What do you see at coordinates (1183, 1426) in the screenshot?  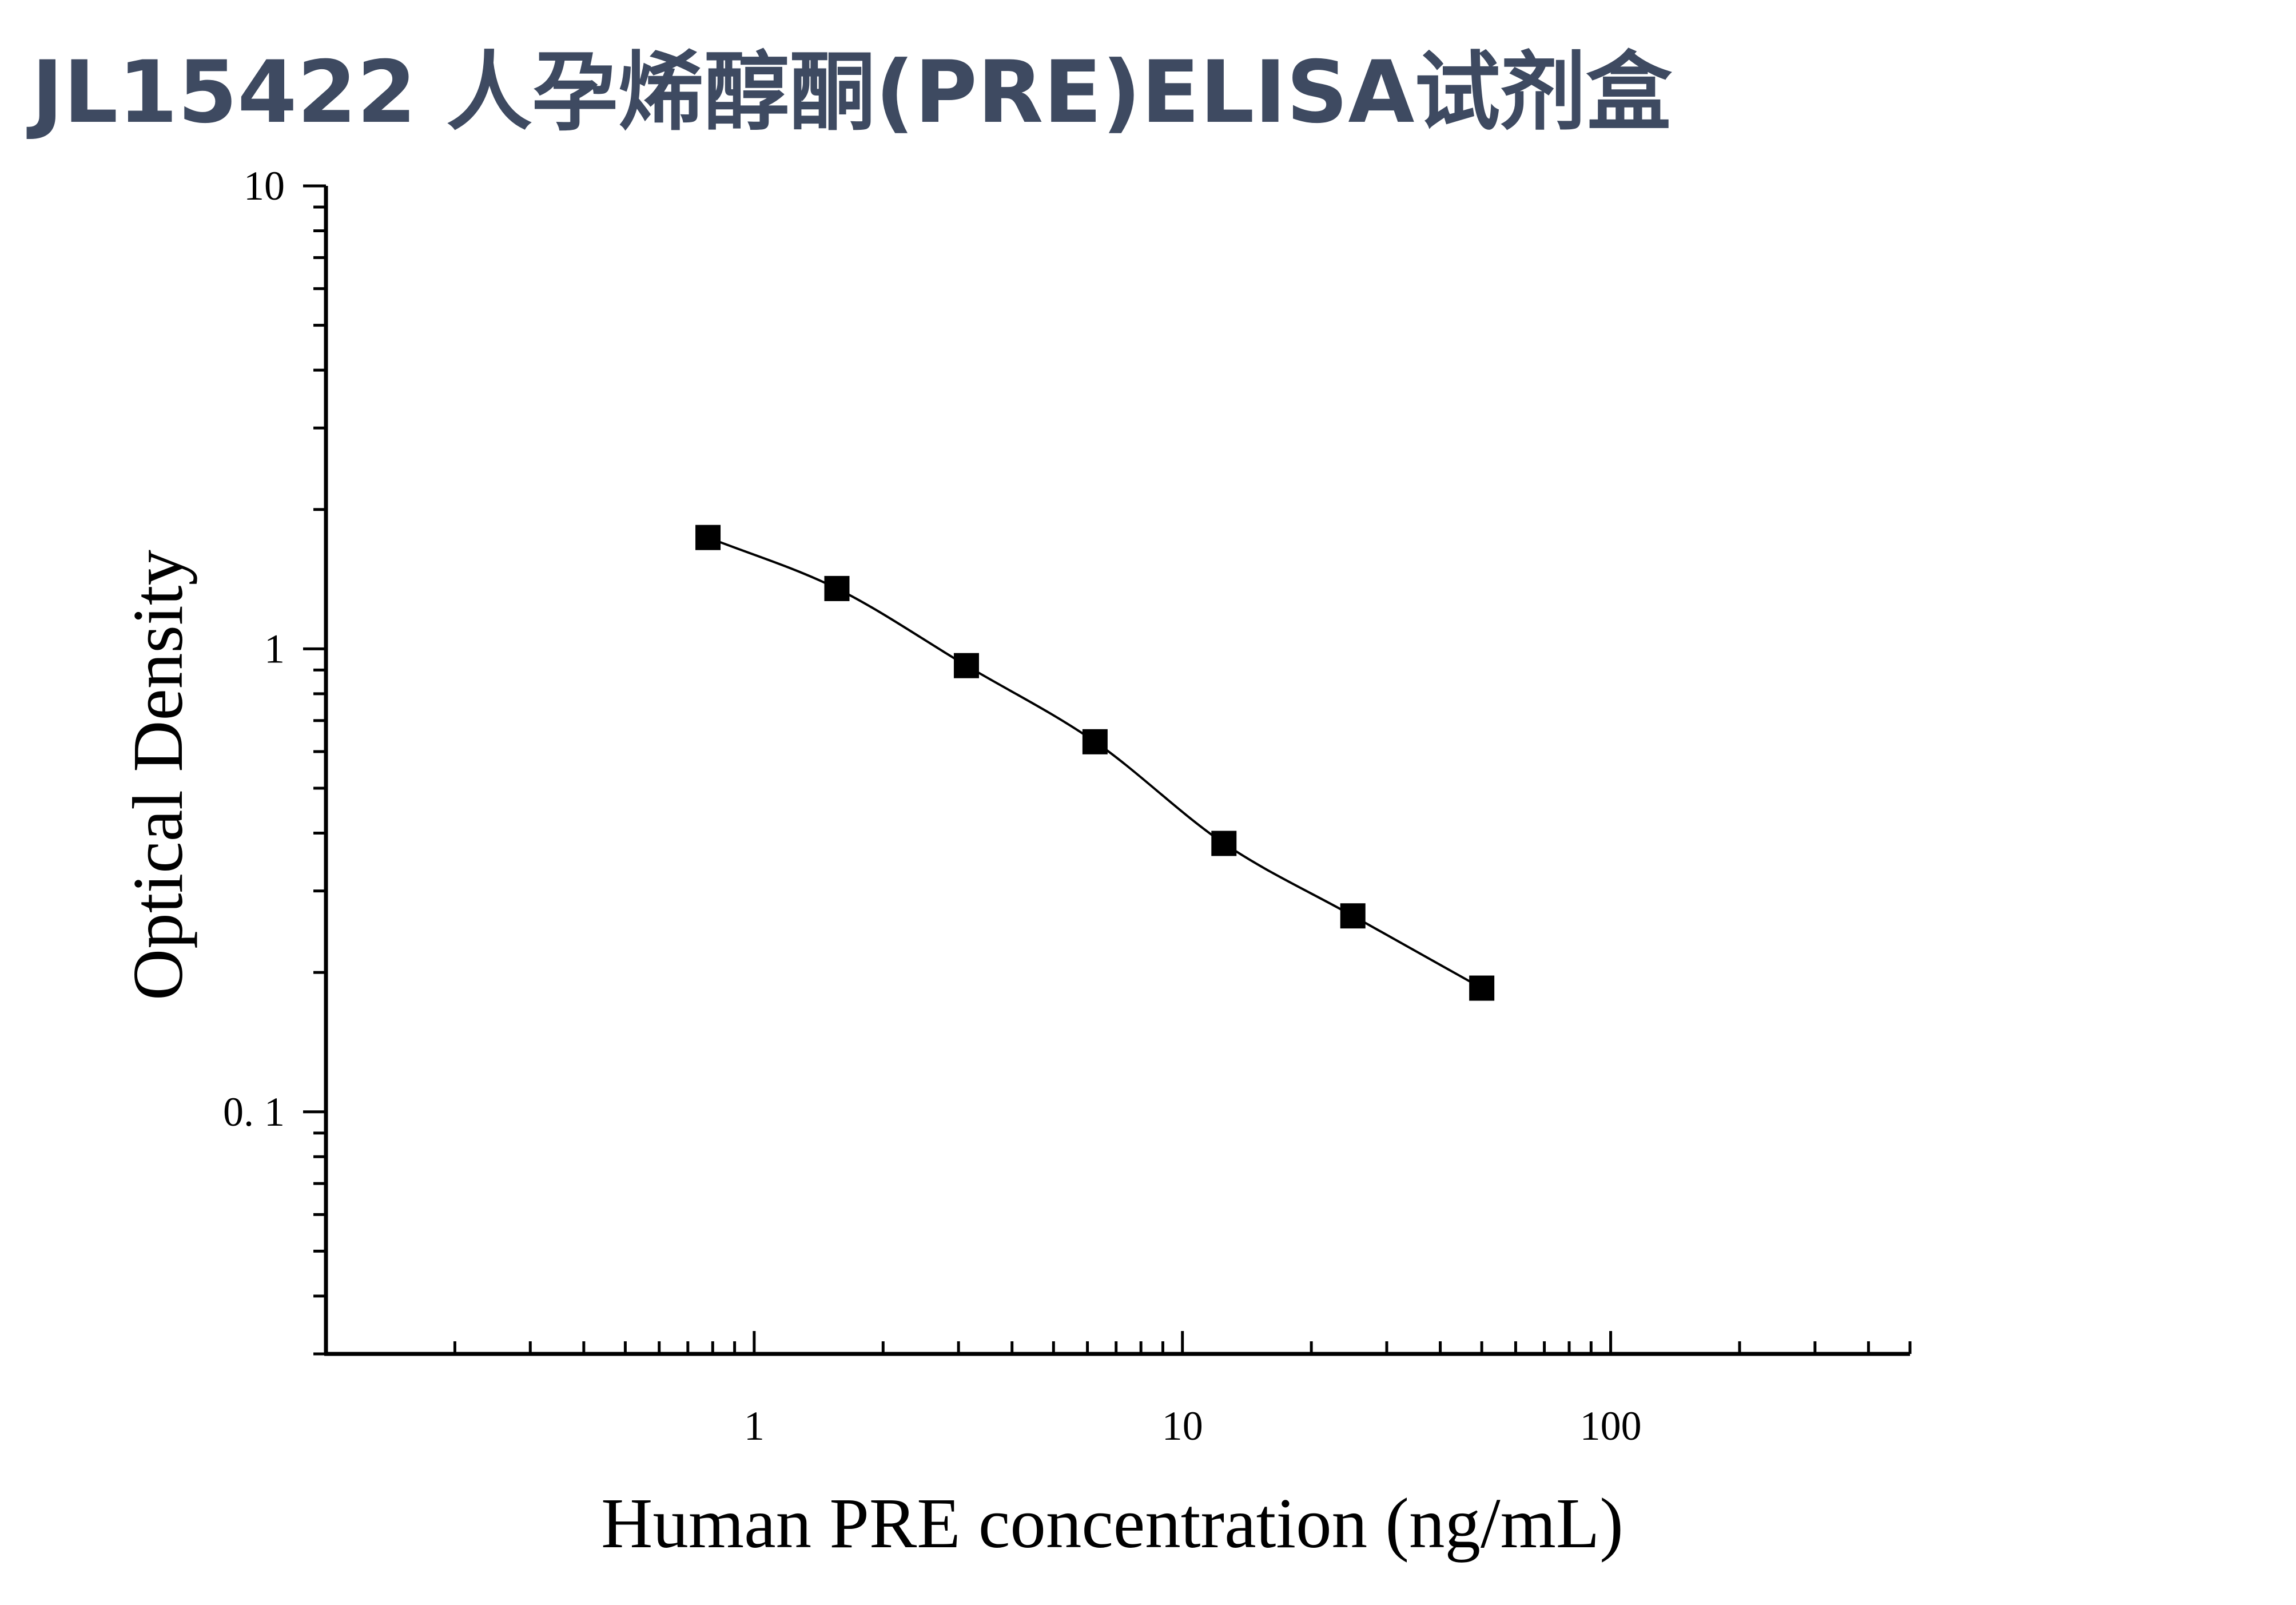 I see `x-tick-label: 10` at bounding box center [1183, 1426].